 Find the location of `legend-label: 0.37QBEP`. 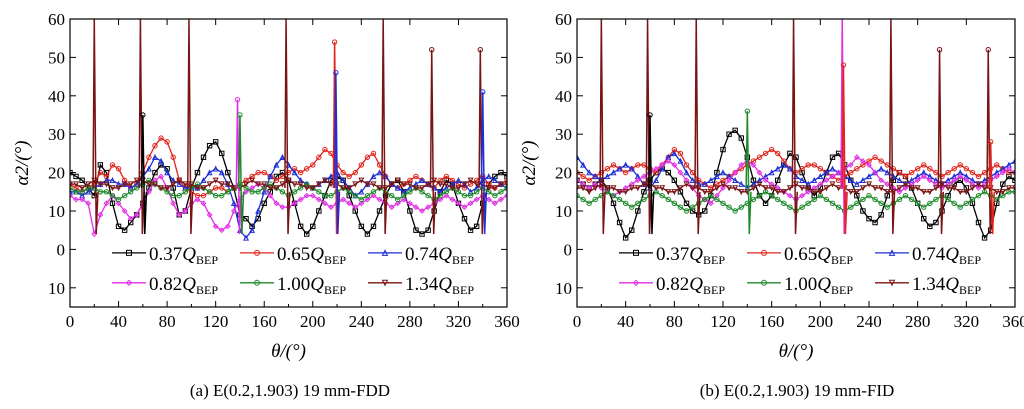

legend-label: 0.37QBEP is located at coordinates (690, 255).